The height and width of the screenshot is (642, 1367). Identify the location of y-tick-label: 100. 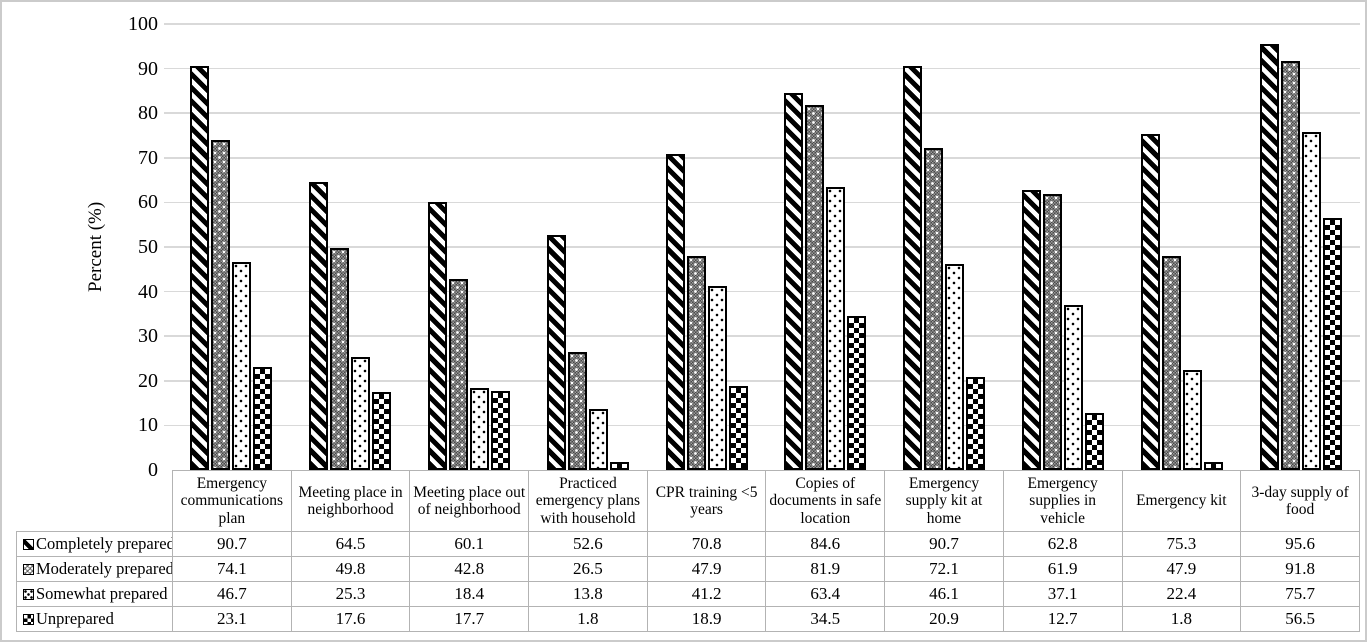
(143, 24).